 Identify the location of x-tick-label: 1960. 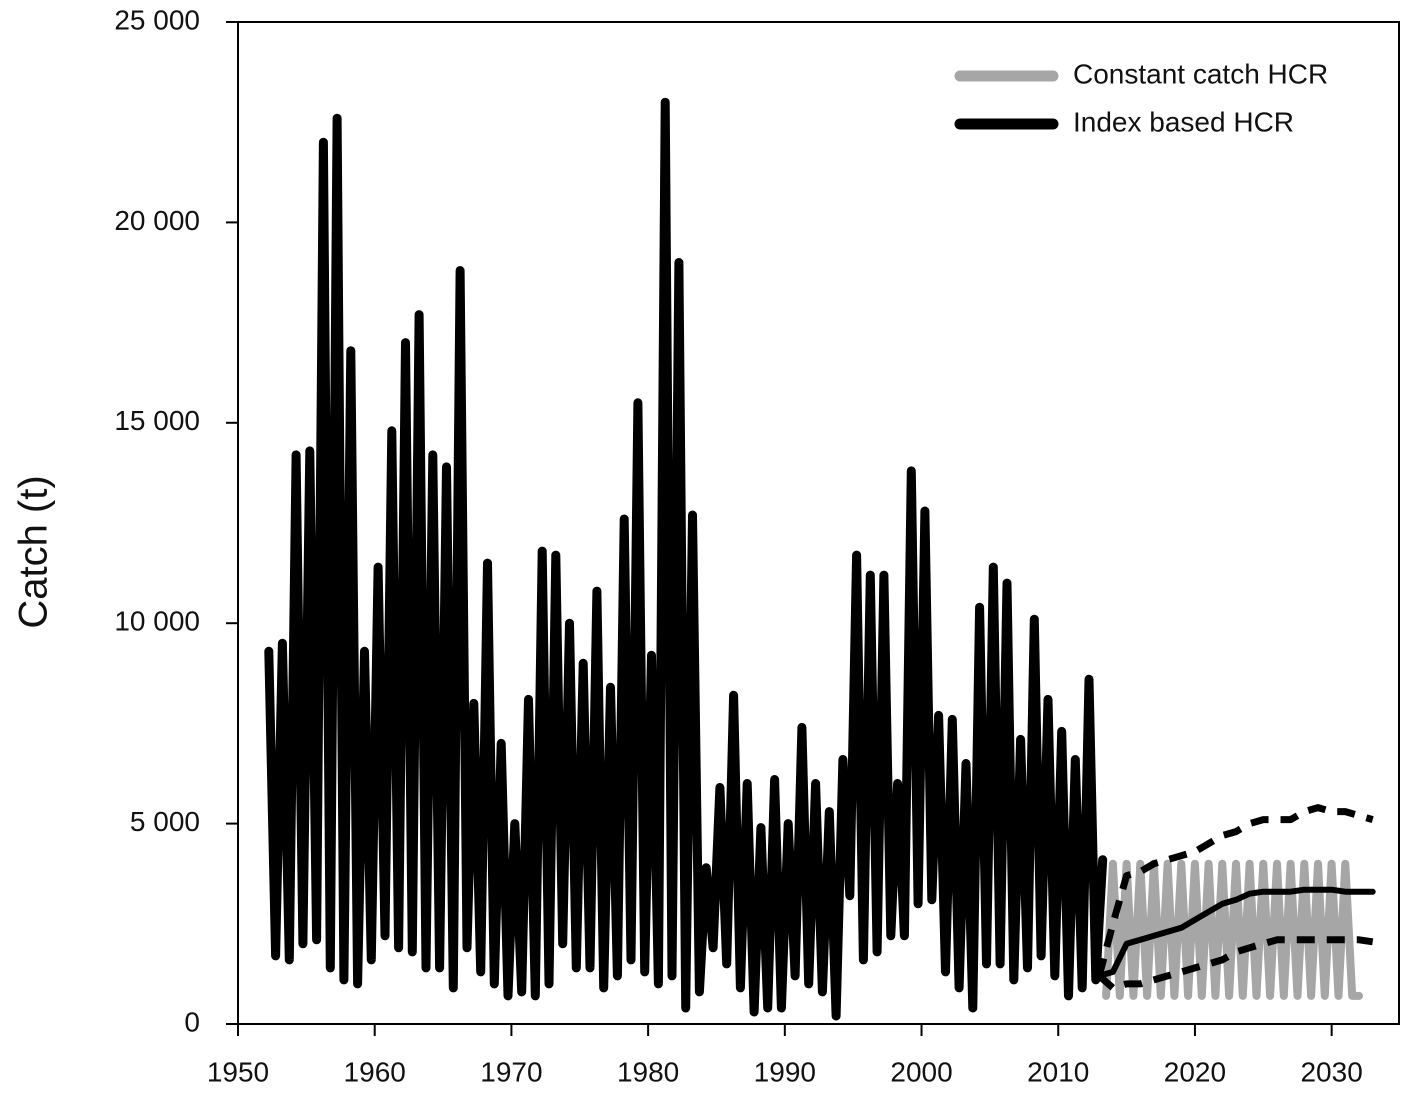
(375, 1071).